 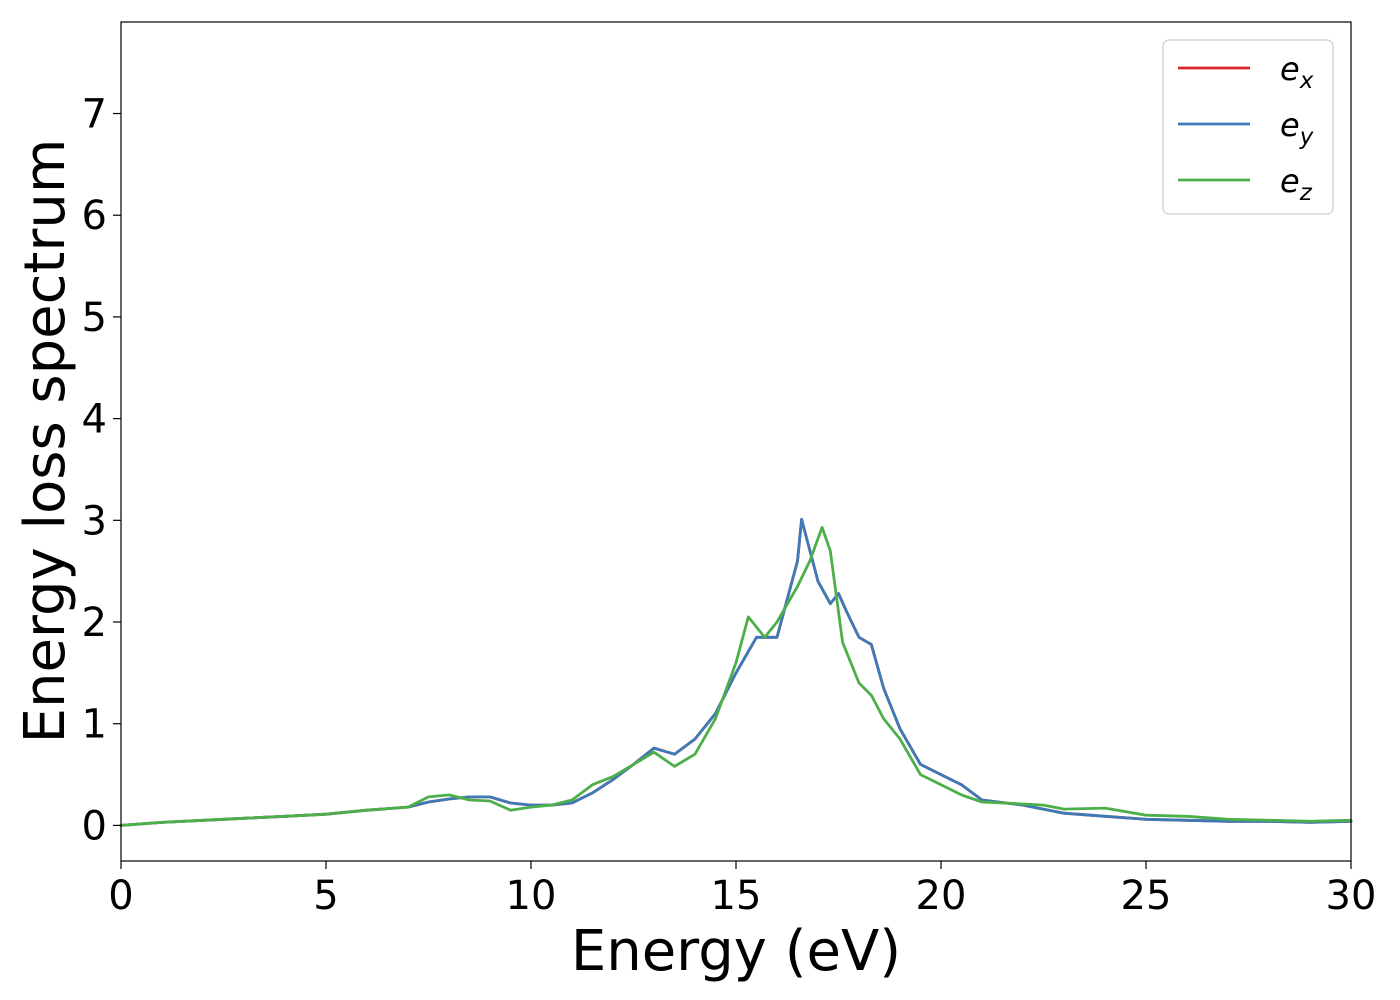 I want to click on legend: ex ey ez, so click(x=1248, y=127).